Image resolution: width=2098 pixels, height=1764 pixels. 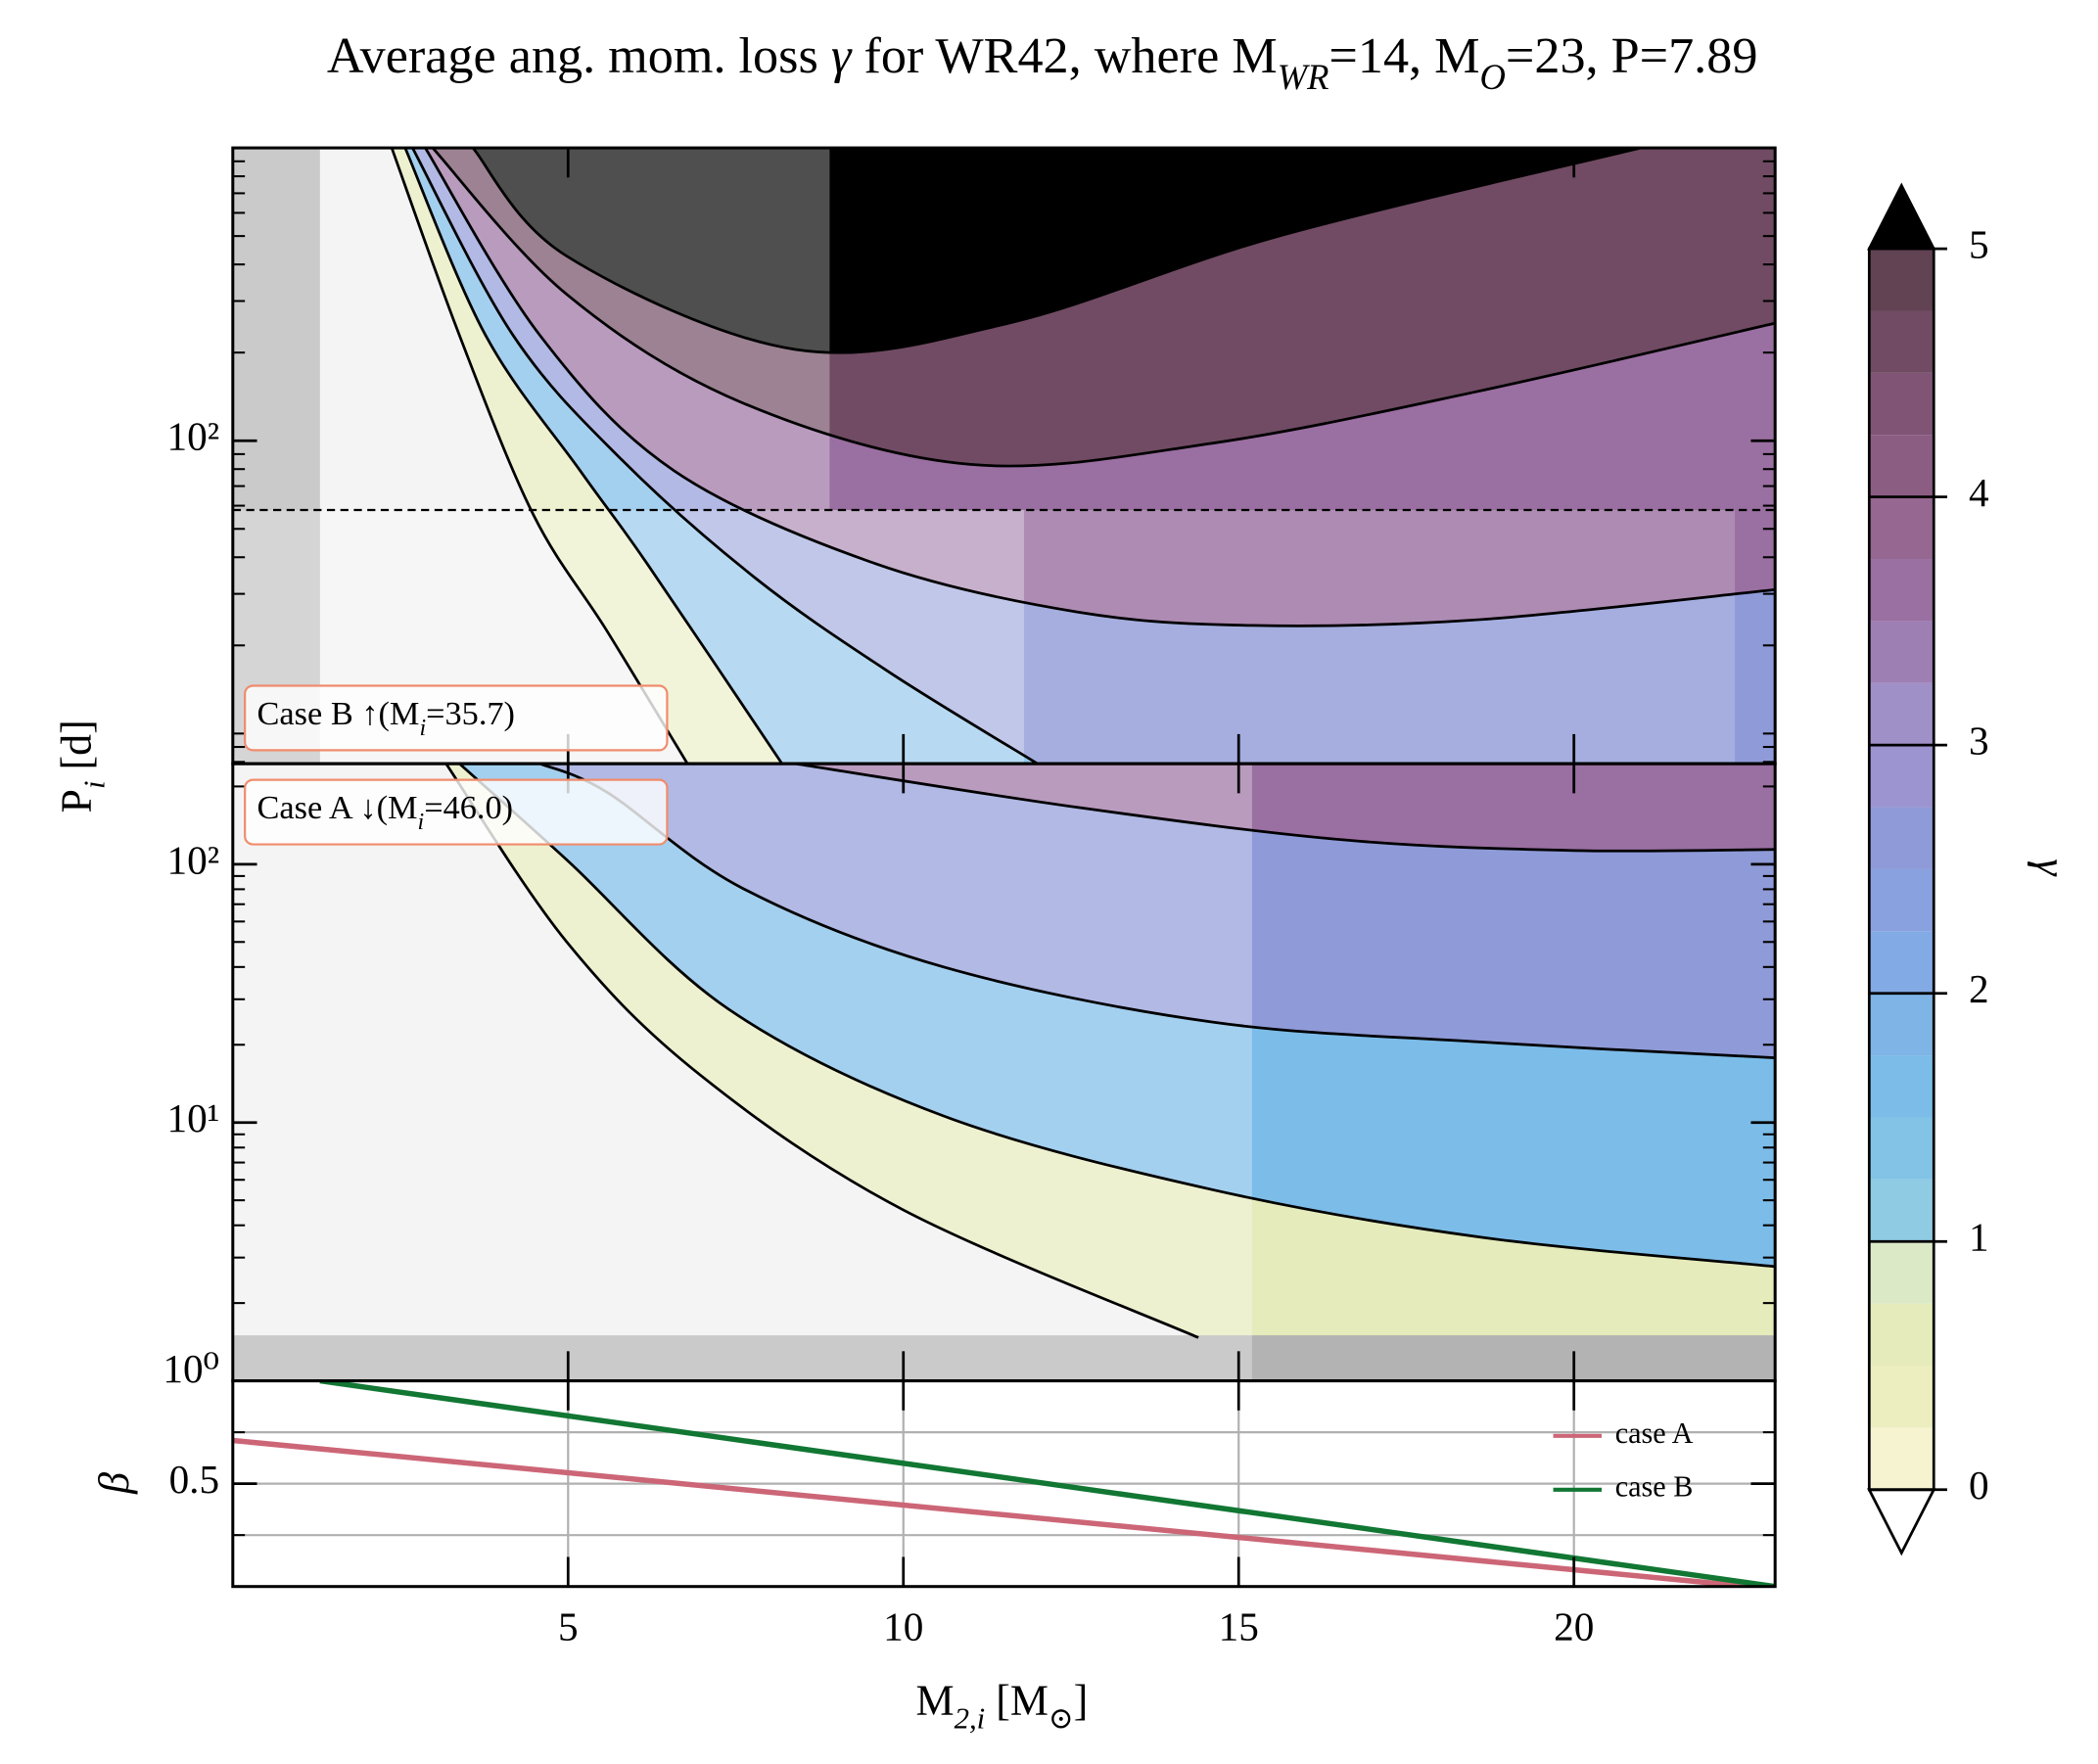 I want to click on x-tick-label: 20, so click(x=1574, y=1625).